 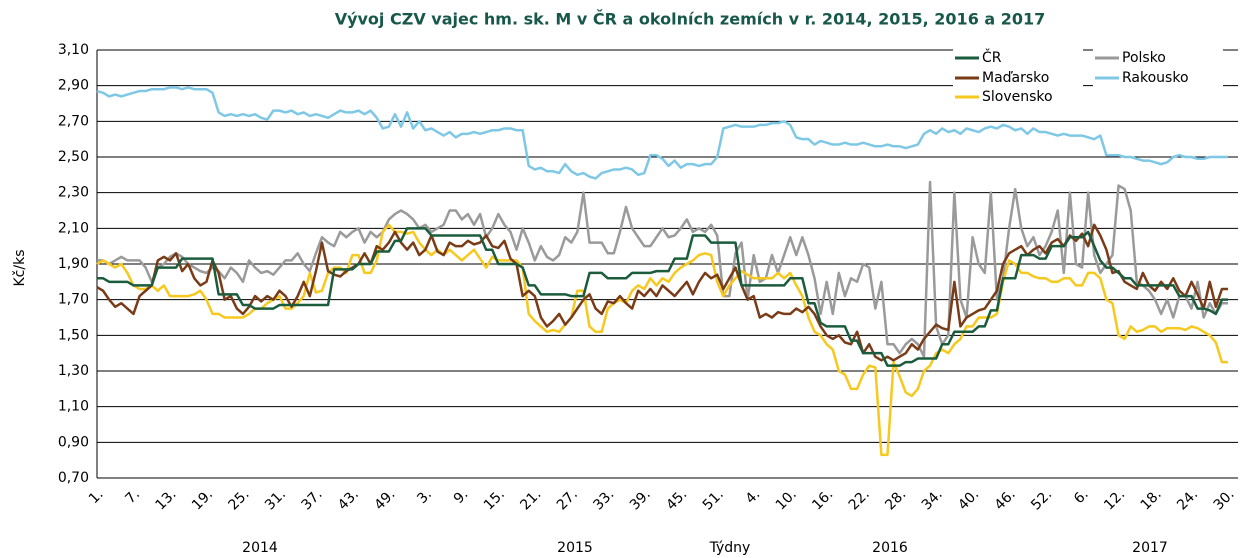 I want to click on x-tick-label: 51., so click(x=713, y=499).